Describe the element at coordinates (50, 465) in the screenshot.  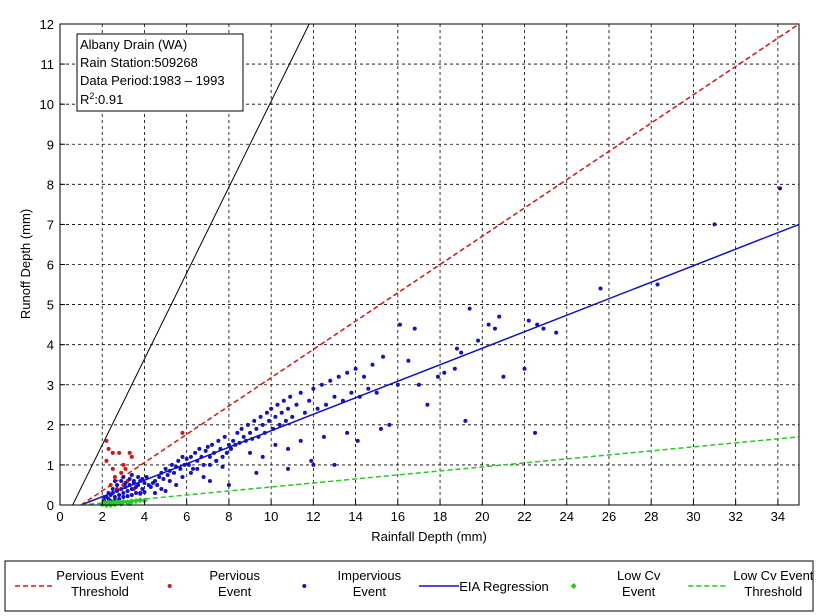
I see `y-tick-label: 1` at that location.